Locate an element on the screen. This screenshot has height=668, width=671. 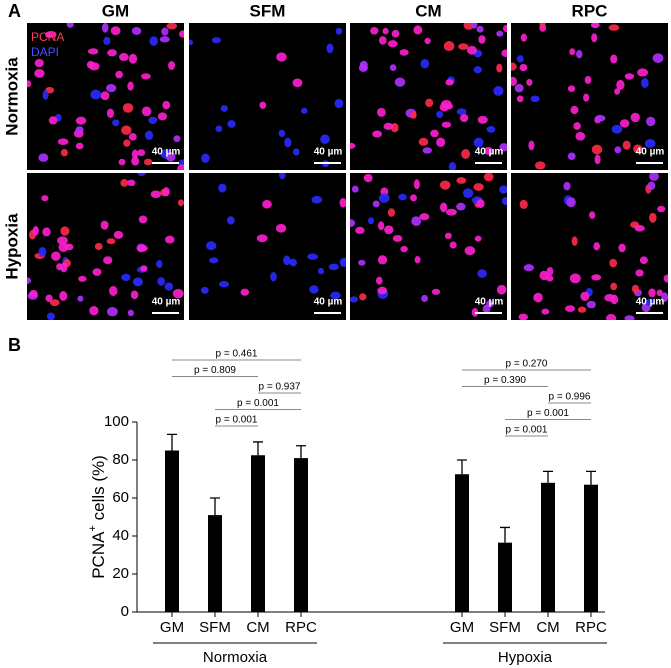
row-header: Hypoxia is located at coordinates (11, 246).